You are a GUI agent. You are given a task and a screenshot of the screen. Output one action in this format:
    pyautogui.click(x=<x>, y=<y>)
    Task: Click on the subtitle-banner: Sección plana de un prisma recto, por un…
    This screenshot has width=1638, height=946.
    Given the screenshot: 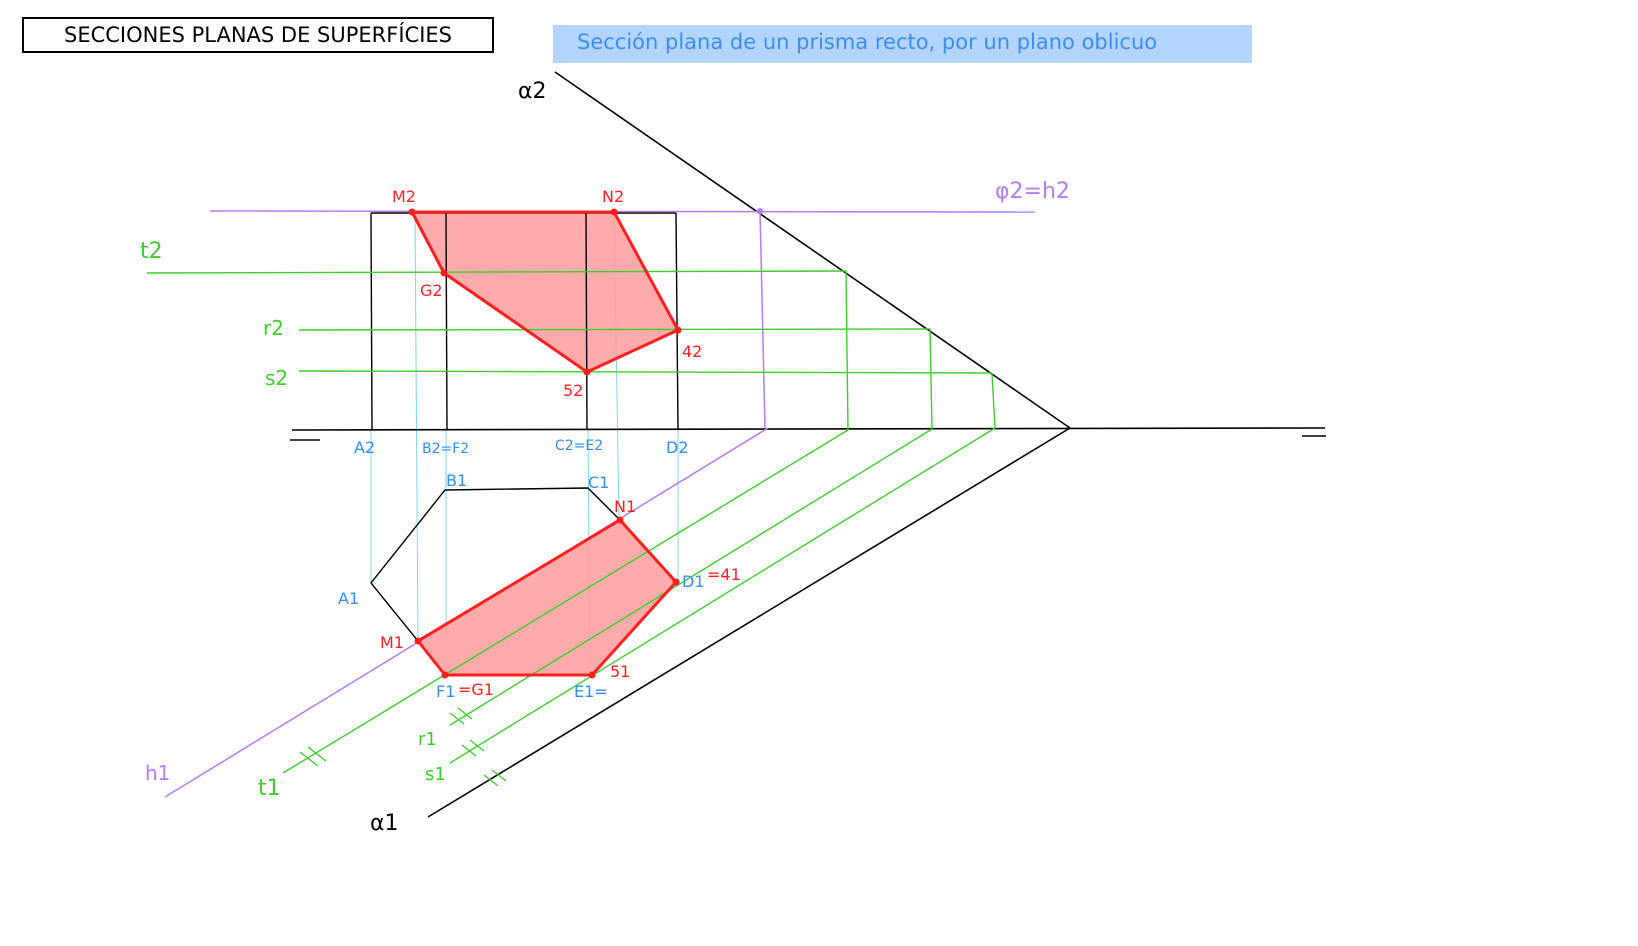 What is the action you would take?
    pyautogui.click(x=902, y=44)
    